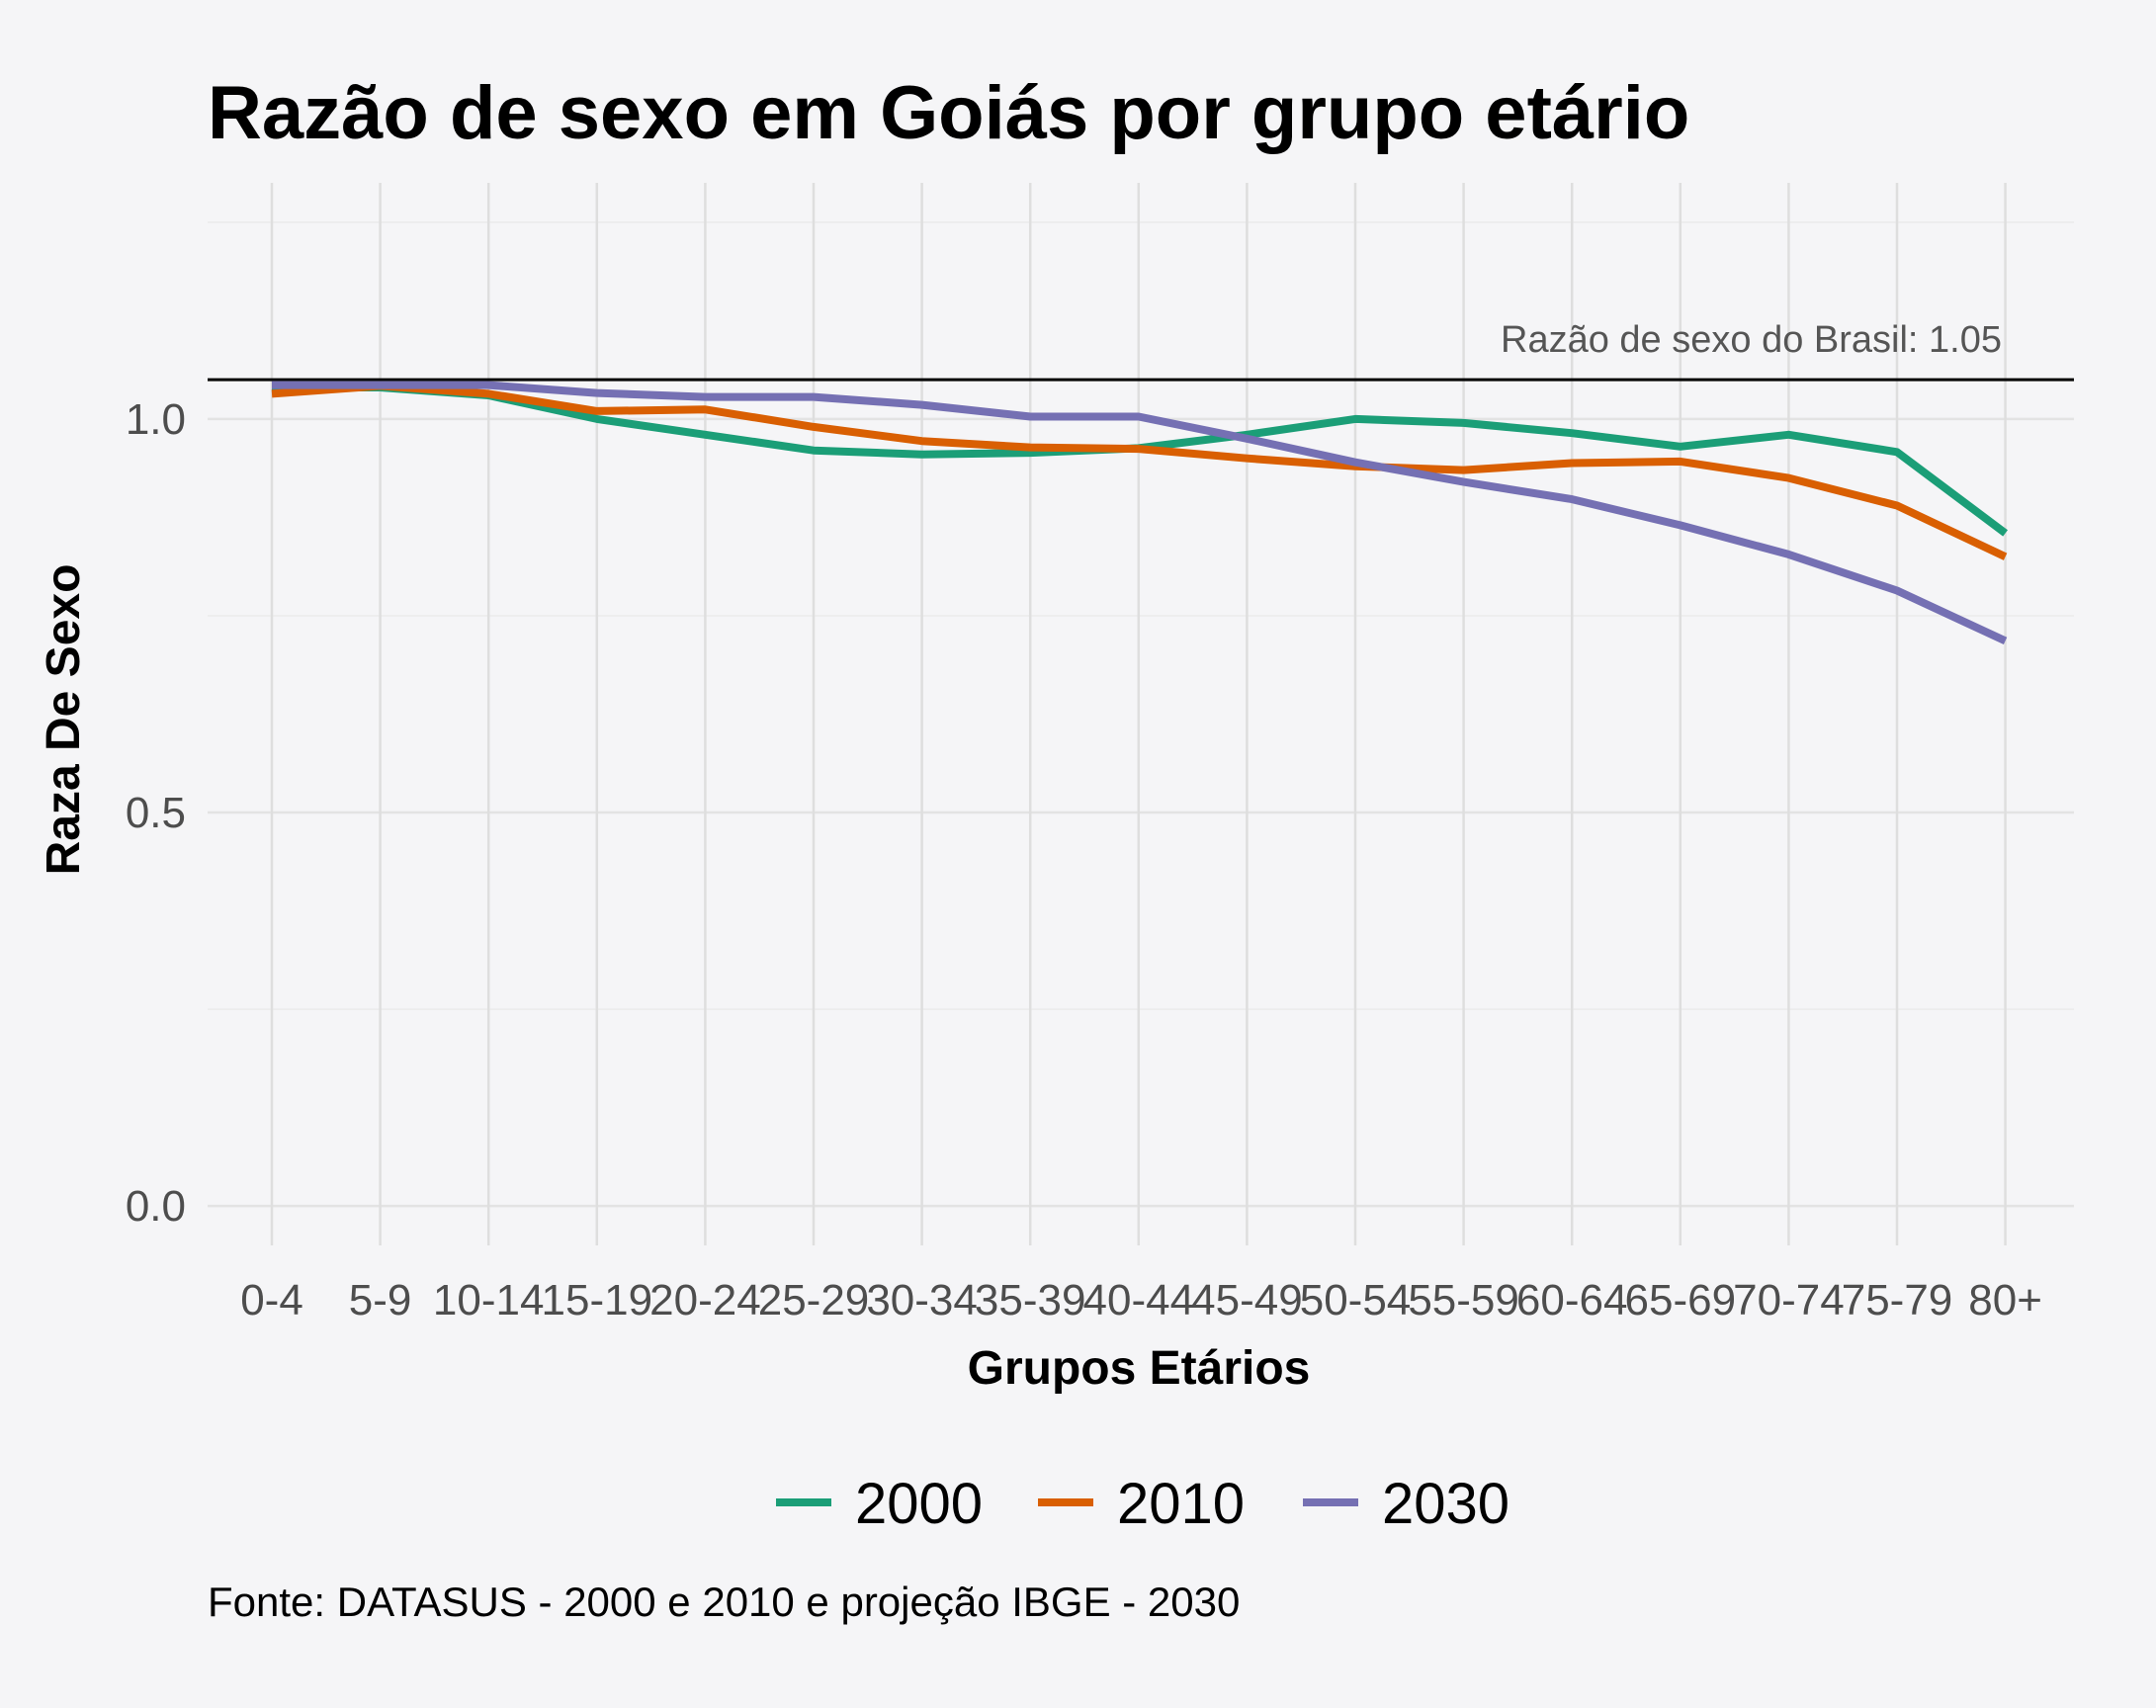 The width and height of the screenshot is (2156, 1708). I want to click on legend: 2000 2010 2030, so click(1142, 1504).